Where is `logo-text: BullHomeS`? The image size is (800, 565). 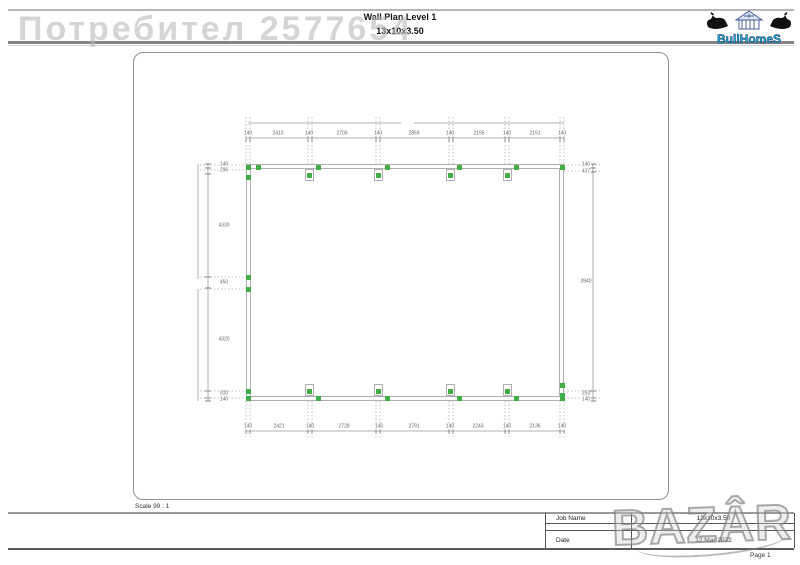
logo-text: BullHomeS is located at coordinates (749, 39).